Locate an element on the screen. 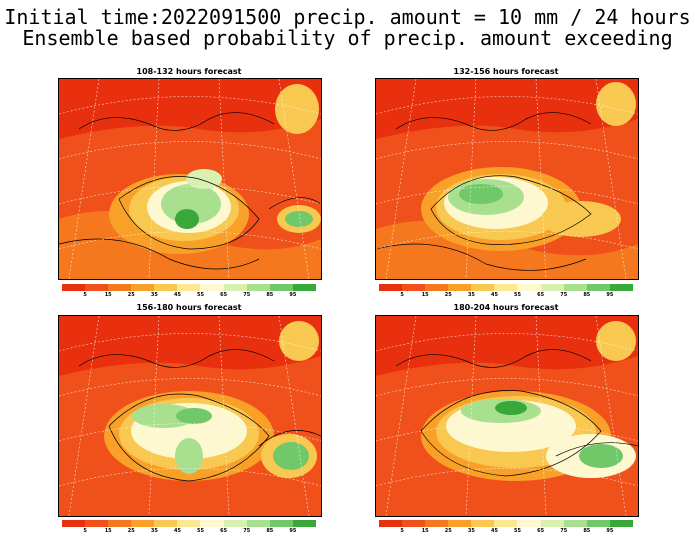 The width and height of the screenshot is (695, 545). panel-1-map is located at coordinates (190, 179).